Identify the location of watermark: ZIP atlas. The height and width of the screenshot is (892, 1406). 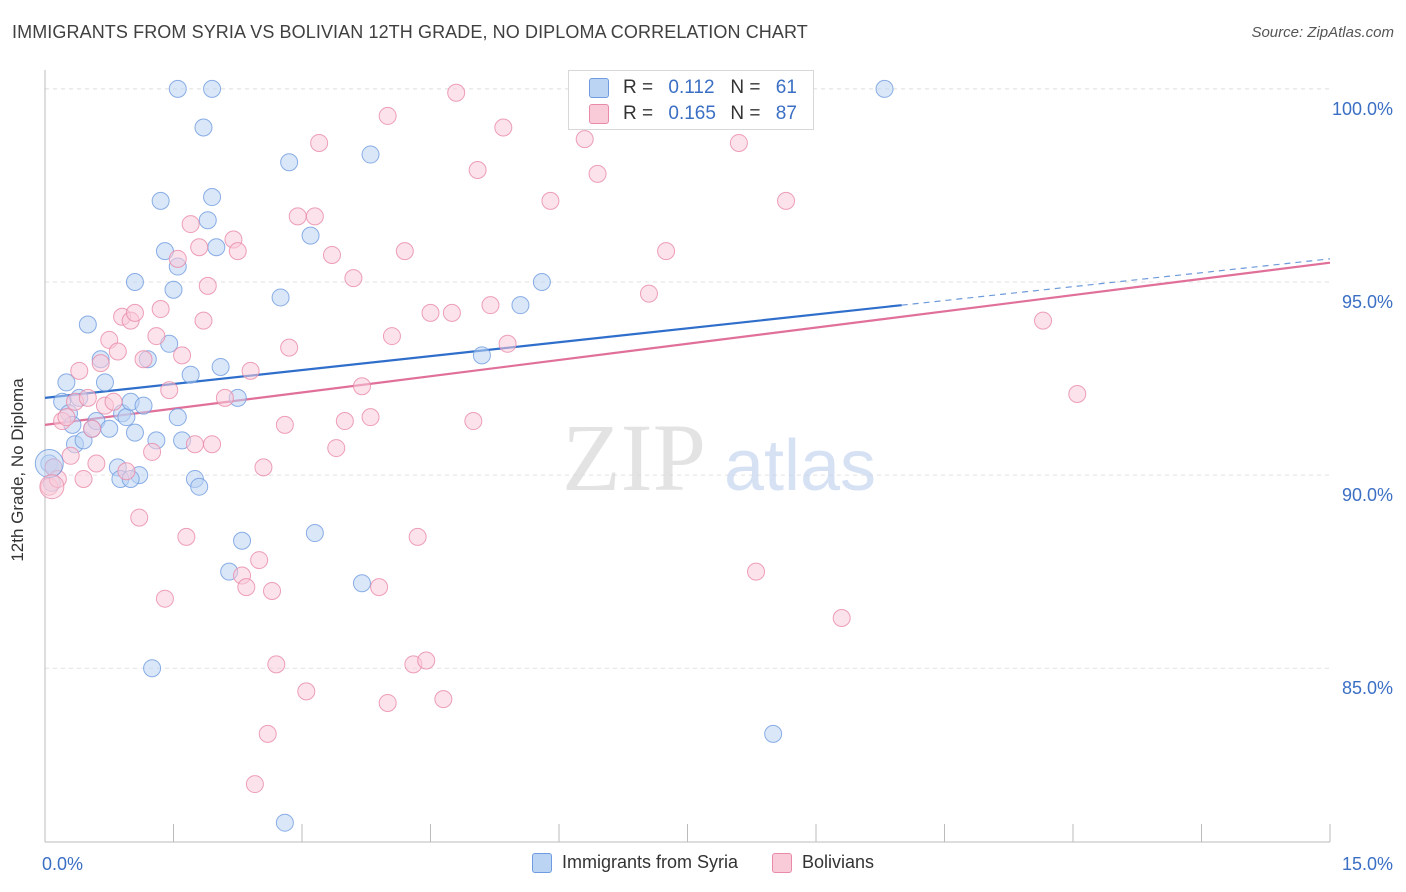
(719, 457).